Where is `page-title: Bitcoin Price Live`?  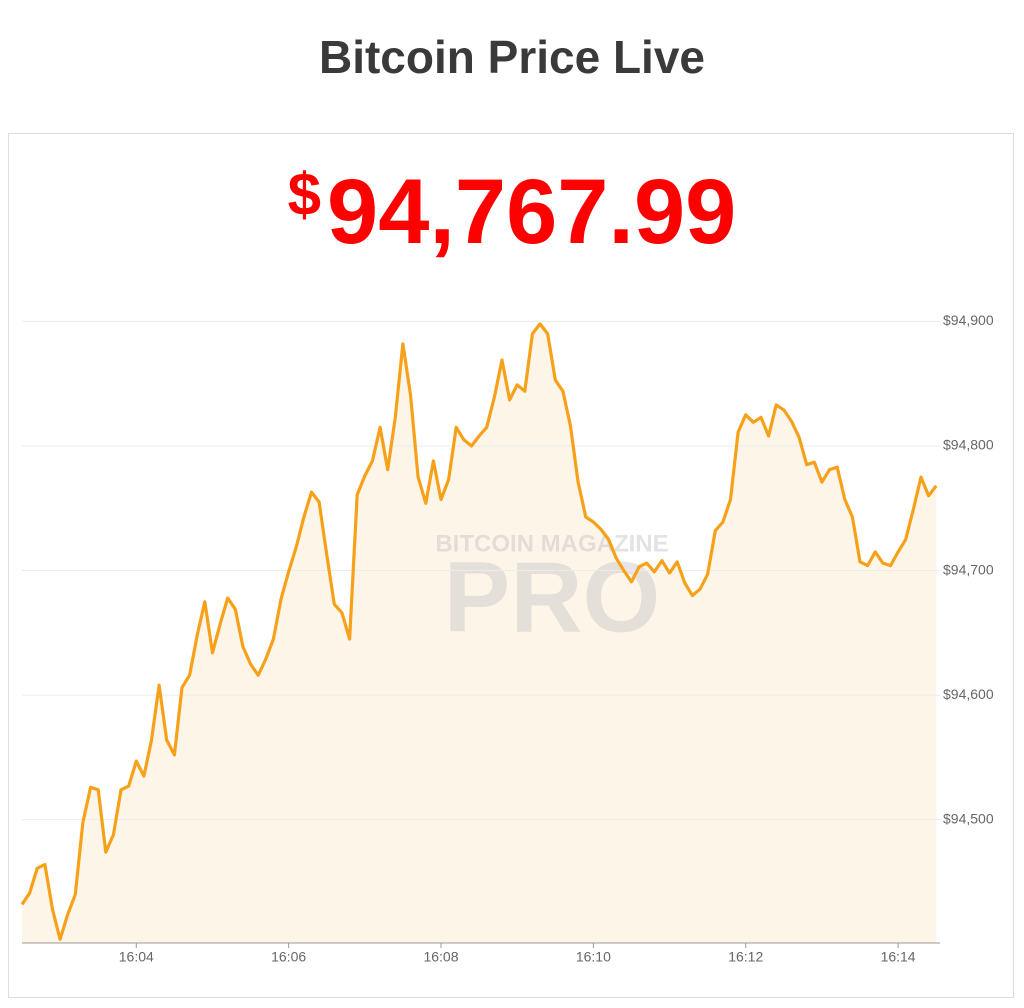 page-title: Bitcoin Price Live is located at coordinates (511, 57).